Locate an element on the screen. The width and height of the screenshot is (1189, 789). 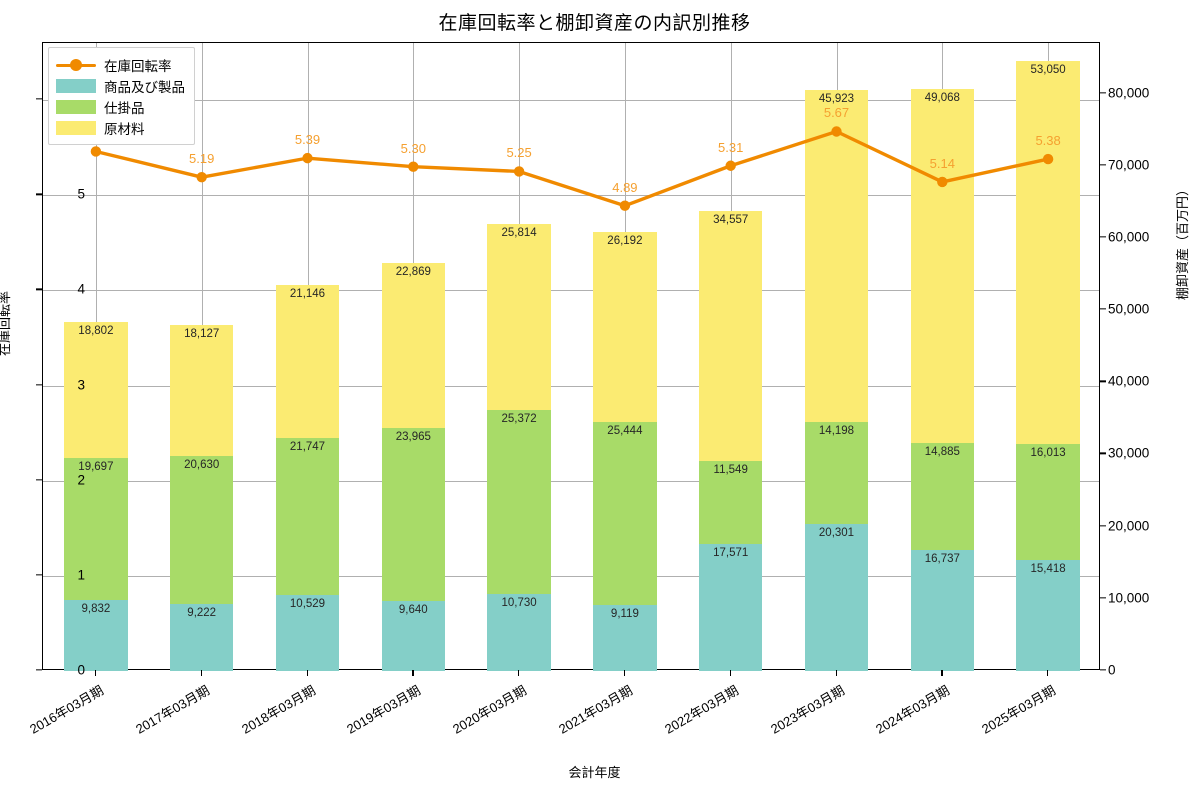
bar-value-label: 45,923 is located at coordinates (836, 99).